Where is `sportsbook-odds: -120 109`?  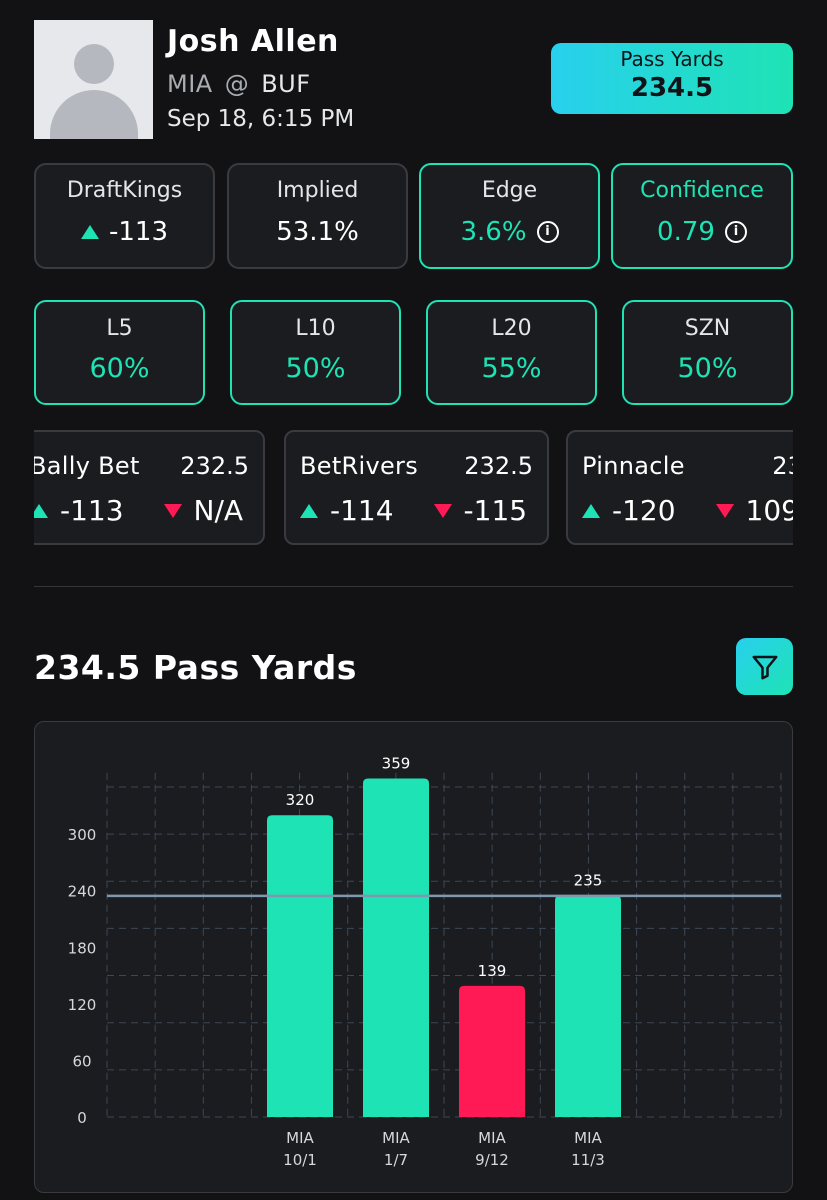
sportsbook-odds: -120 109 is located at coordinates (687, 510).